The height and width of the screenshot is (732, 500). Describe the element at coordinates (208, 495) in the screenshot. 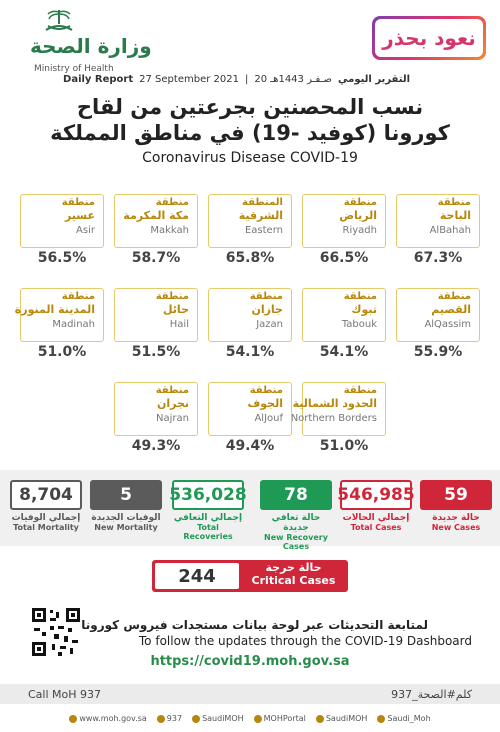

I see `stat-value: 536,028` at that location.